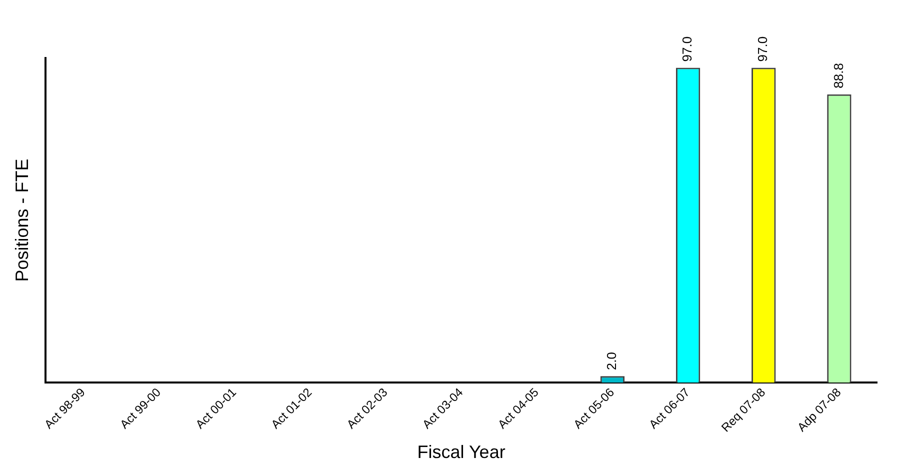  Describe the element at coordinates (838, 75) in the screenshot. I see `data-label: 88.8` at that location.